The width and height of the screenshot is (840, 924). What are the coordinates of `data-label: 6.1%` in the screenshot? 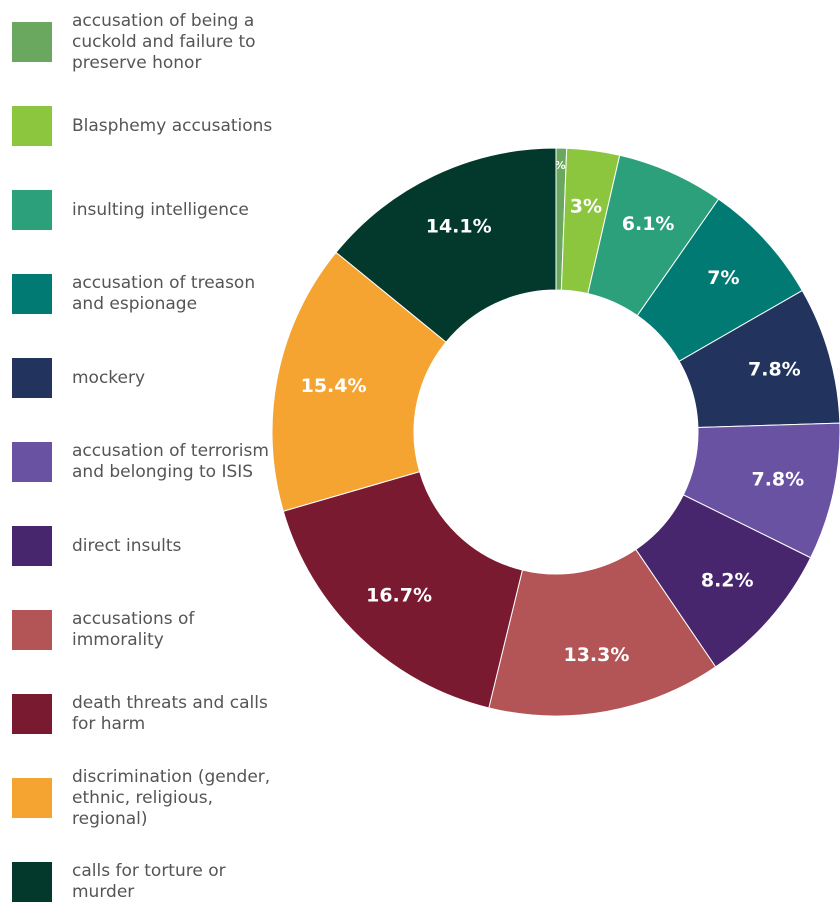 It's located at (648, 224).